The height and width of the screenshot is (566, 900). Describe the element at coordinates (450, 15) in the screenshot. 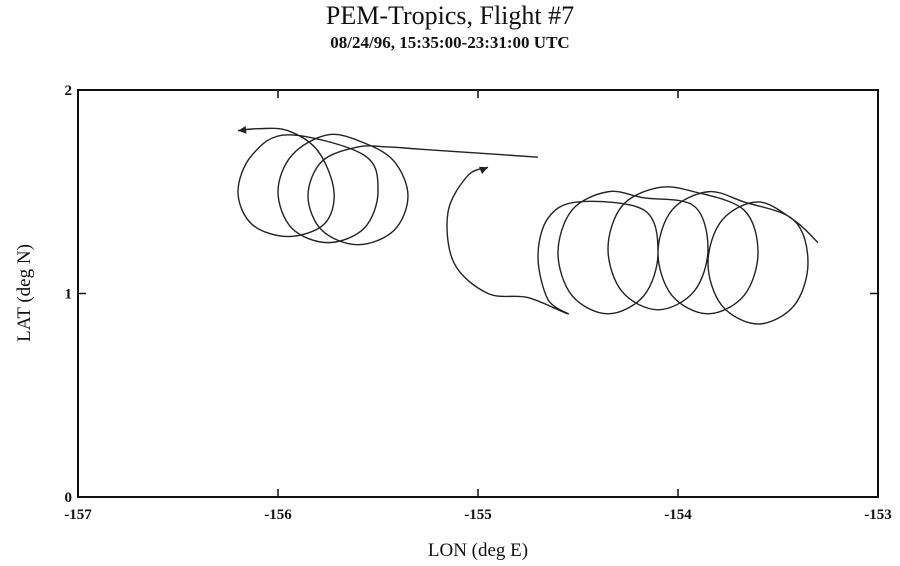

I see `chart-title: PEM-Tropics, Flight #7` at that location.